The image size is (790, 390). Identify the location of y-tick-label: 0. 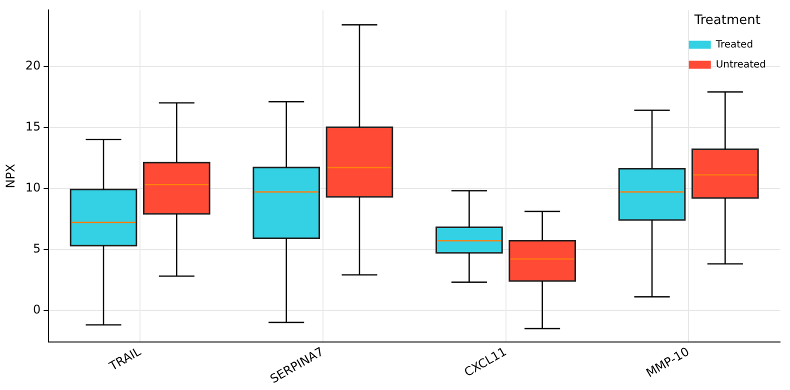
(37, 309).